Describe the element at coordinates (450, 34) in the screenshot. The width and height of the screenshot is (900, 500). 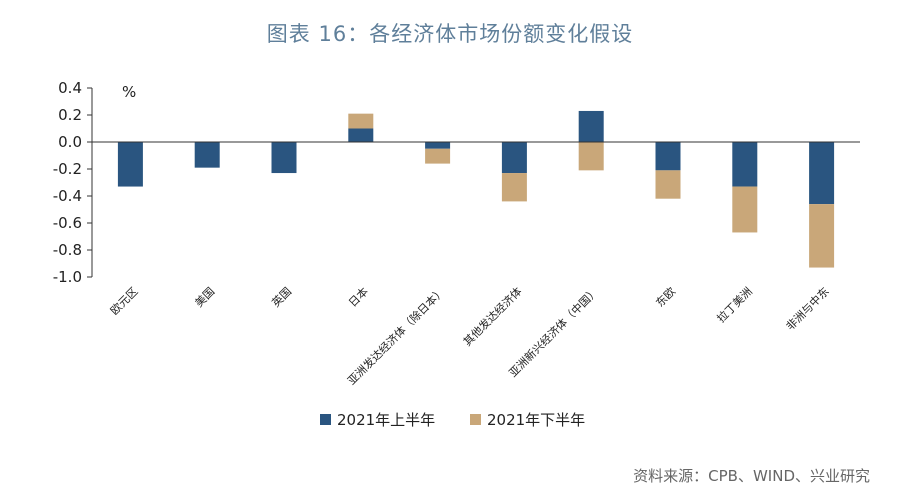
I see `chart-title: 图表 16：各经济体市场份额变化假设` at that location.